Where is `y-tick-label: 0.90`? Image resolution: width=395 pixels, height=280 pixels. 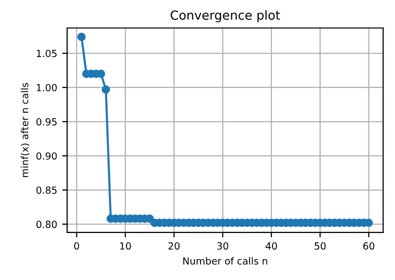
y-tick-label: 0.90 is located at coordinates (46, 156).